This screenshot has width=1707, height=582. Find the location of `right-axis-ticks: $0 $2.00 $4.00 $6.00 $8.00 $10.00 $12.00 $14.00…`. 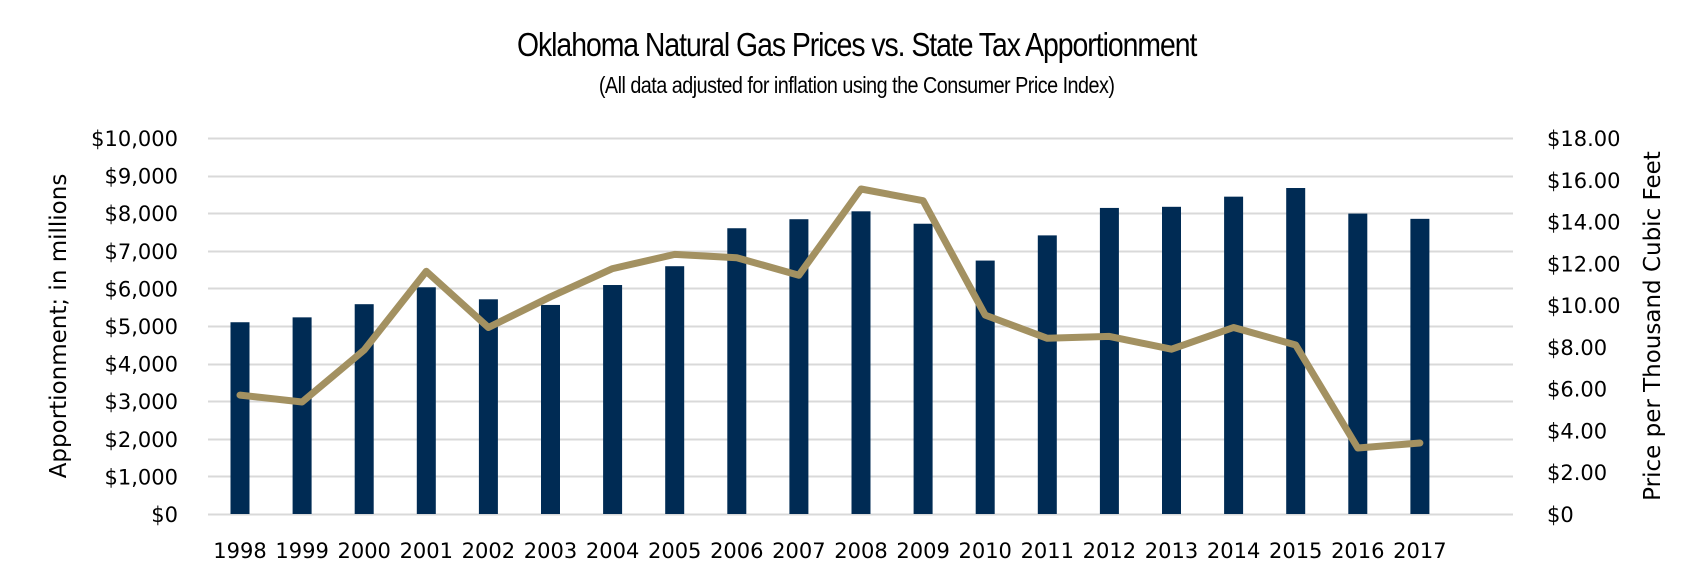

right-axis-ticks: $0 $2.00 $4.00 $6.00 $8.00 $10.00 $12.00 $14.00… is located at coordinates (1583, 327).